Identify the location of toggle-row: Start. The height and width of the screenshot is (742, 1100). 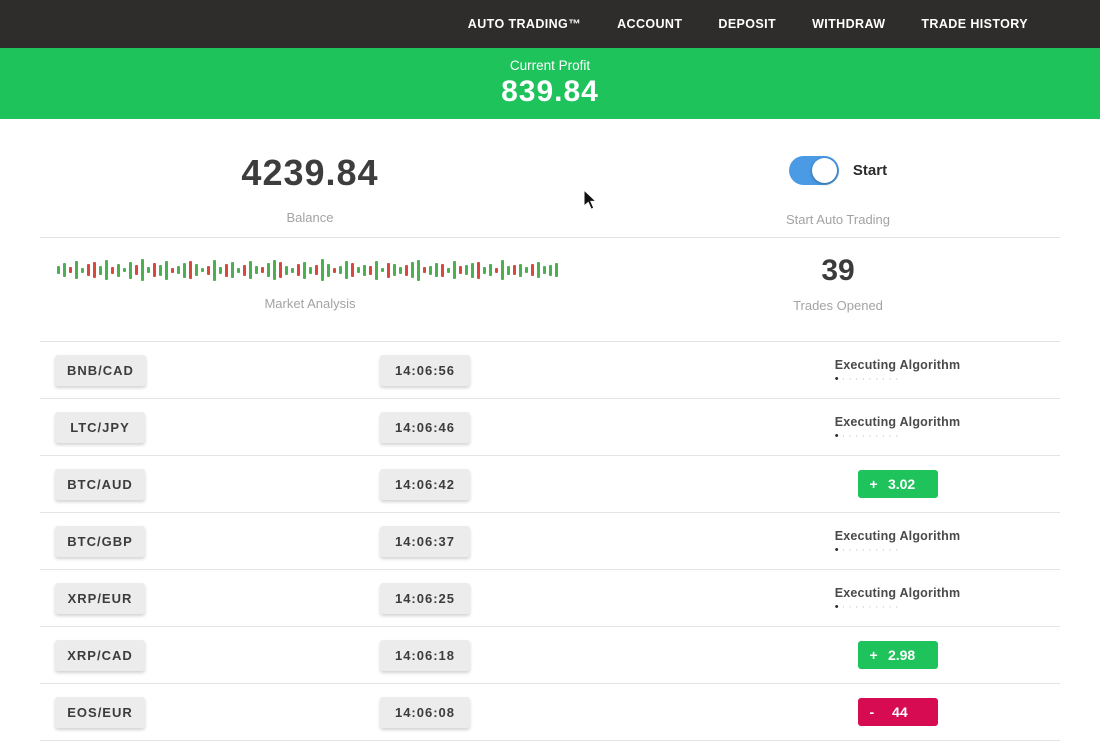
(838, 170).